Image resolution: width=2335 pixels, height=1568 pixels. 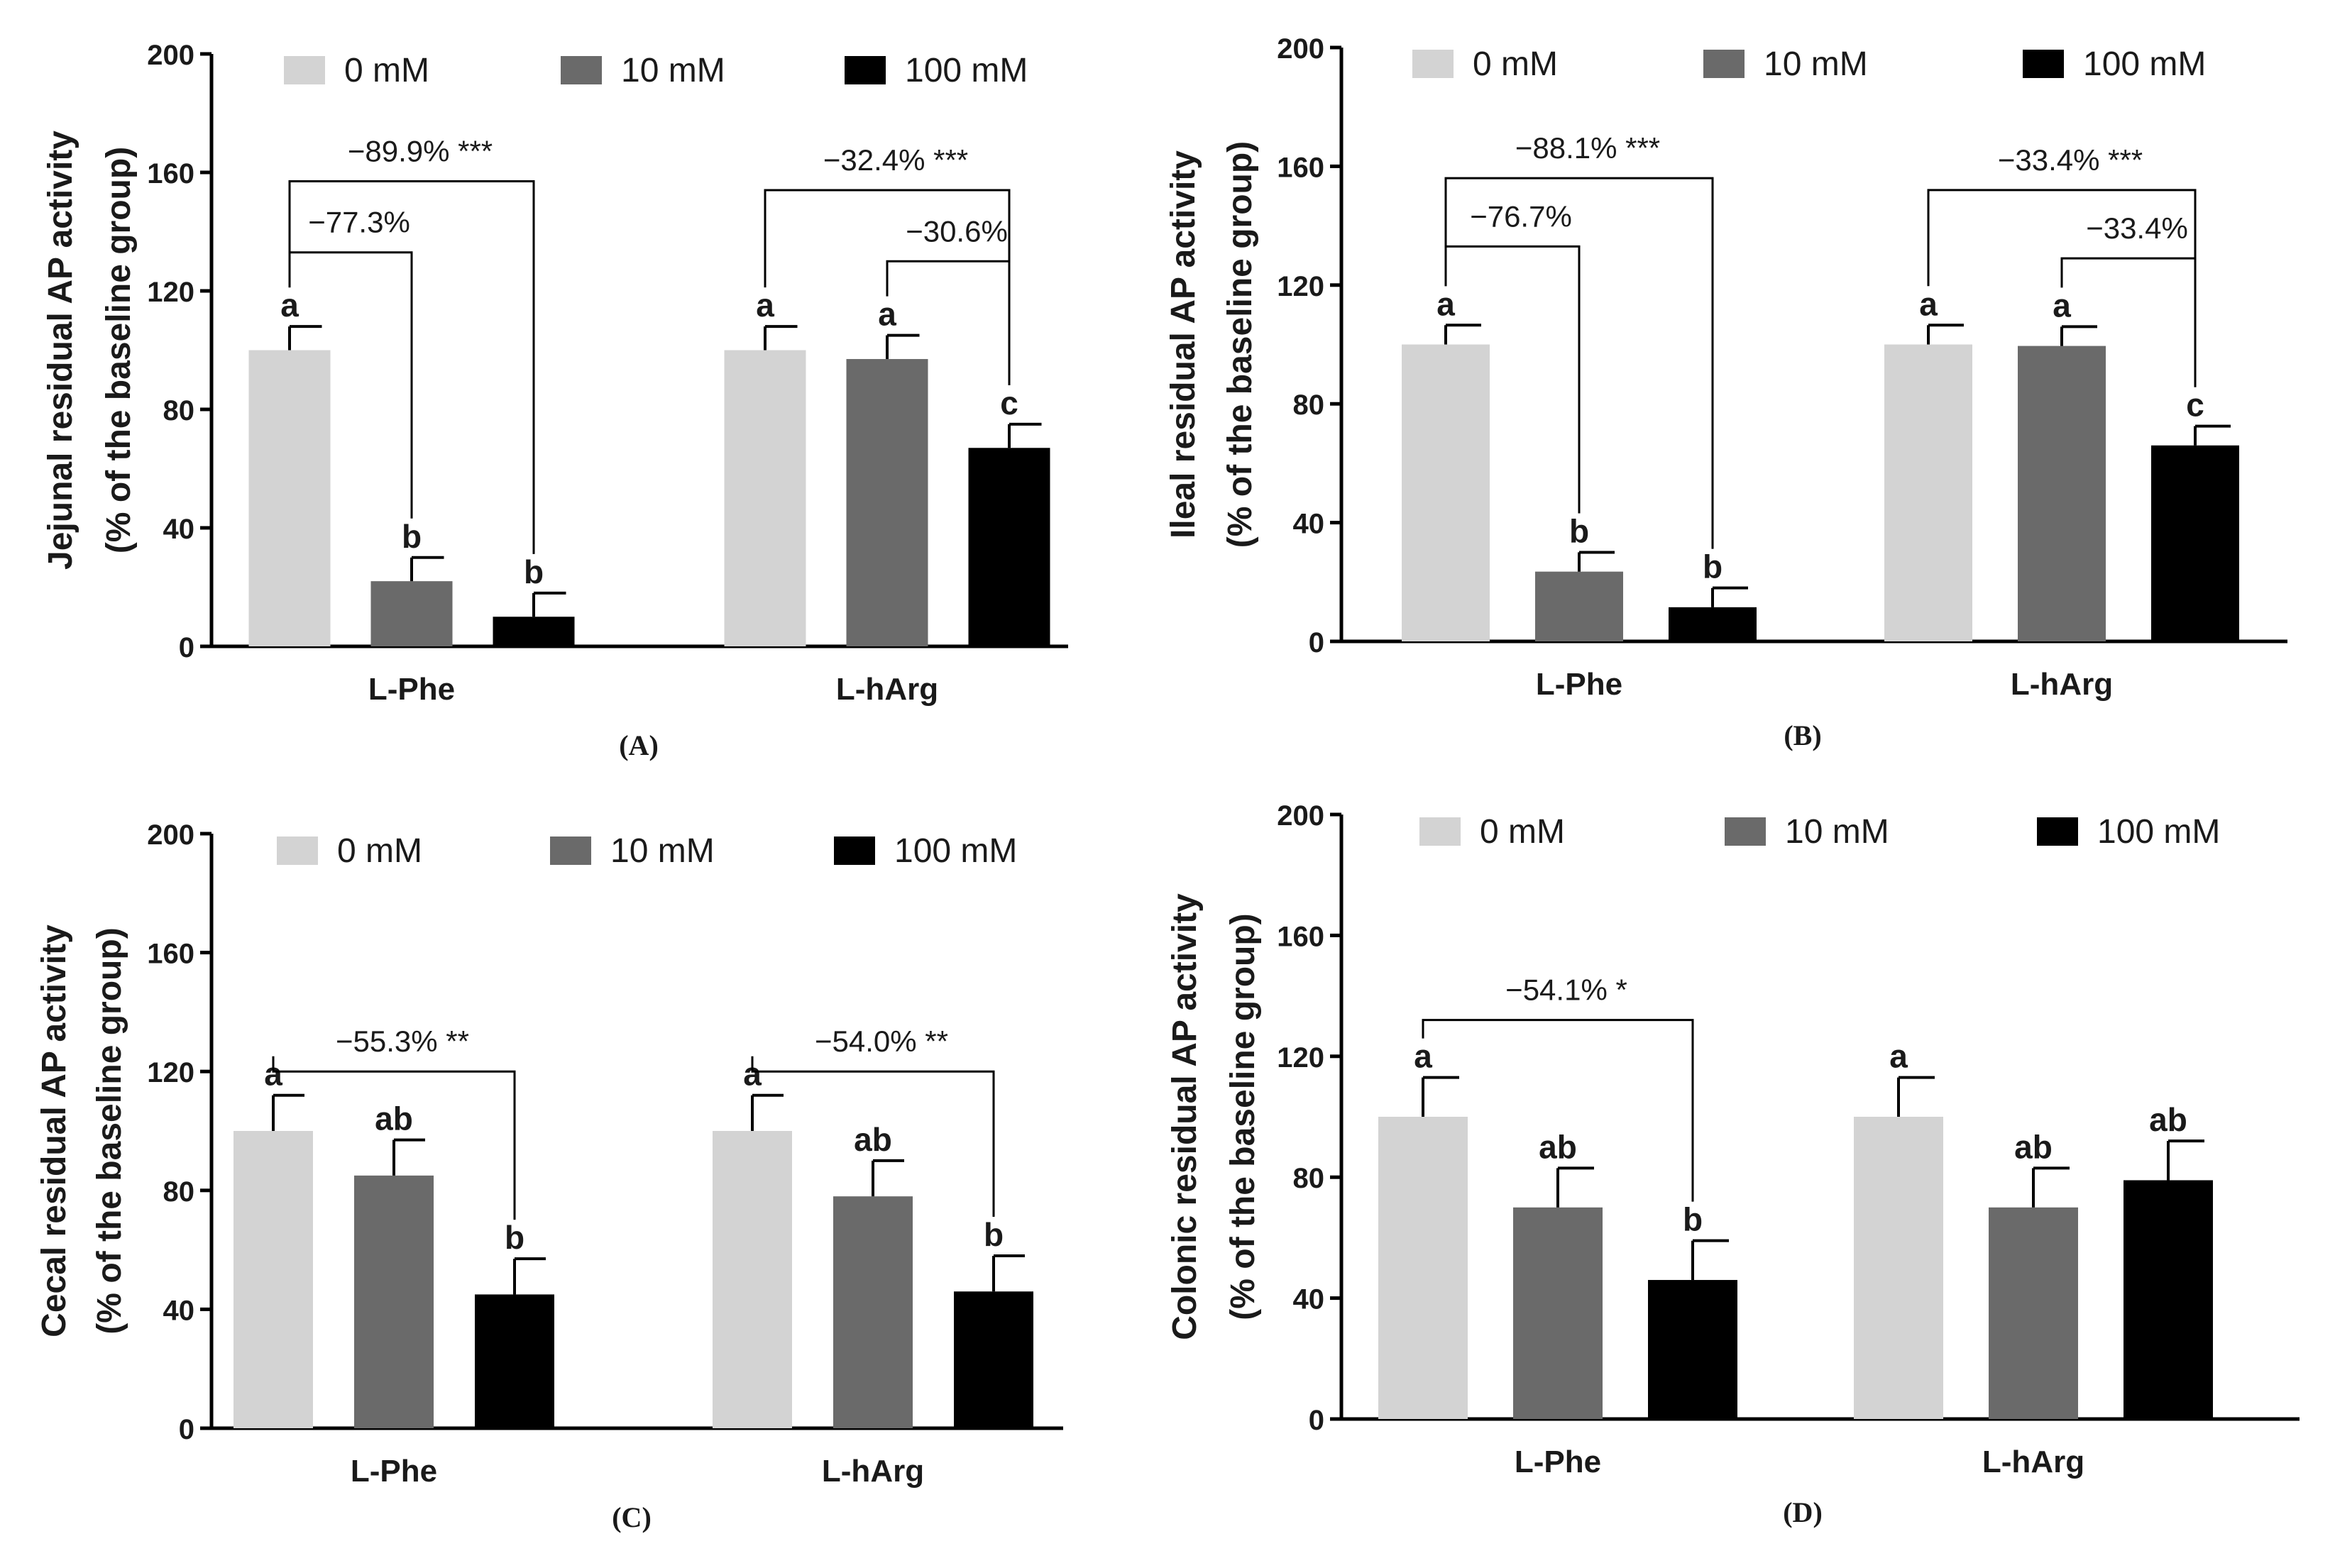 What do you see at coordinates (957, 231) in the screenshot?
I see `comparison-label: −30.6%` at bounding box center [957, 231].